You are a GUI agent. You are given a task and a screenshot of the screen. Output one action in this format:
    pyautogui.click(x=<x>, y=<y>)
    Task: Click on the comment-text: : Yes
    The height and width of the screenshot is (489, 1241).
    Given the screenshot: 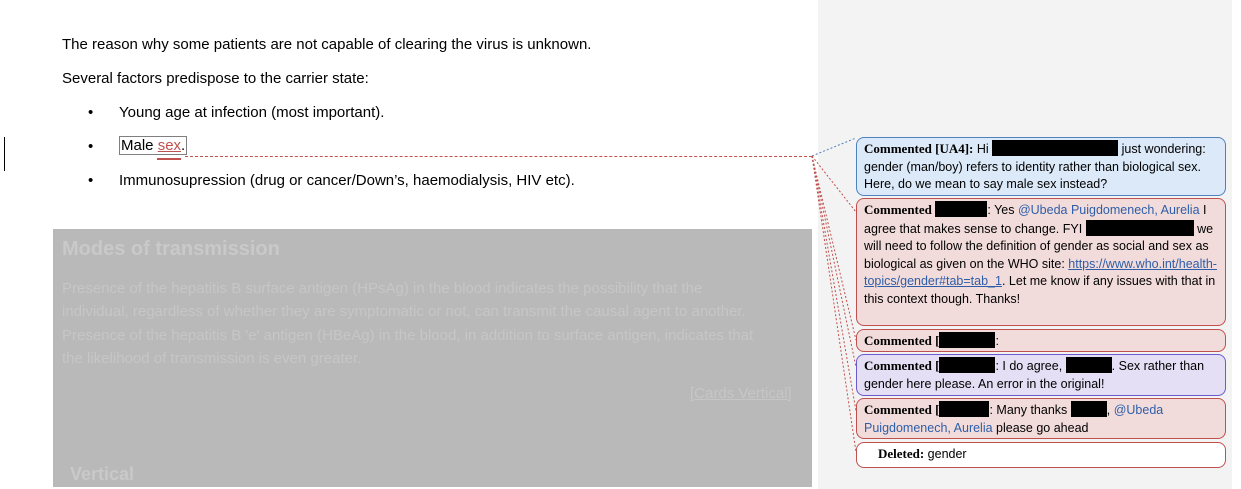 What is the action you would take?
    pyautogui.click(x=1002, y=210)
    